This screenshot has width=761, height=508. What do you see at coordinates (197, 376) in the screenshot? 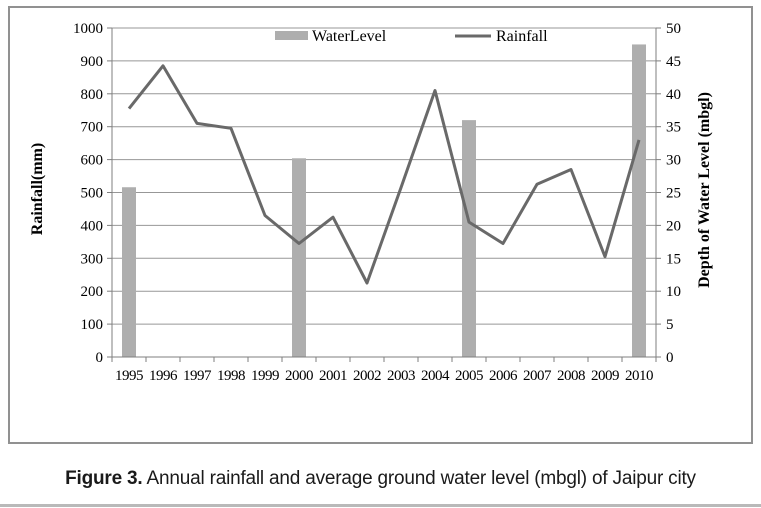
I see `x-tick-label: 1997` at bounding box center [197, 376].